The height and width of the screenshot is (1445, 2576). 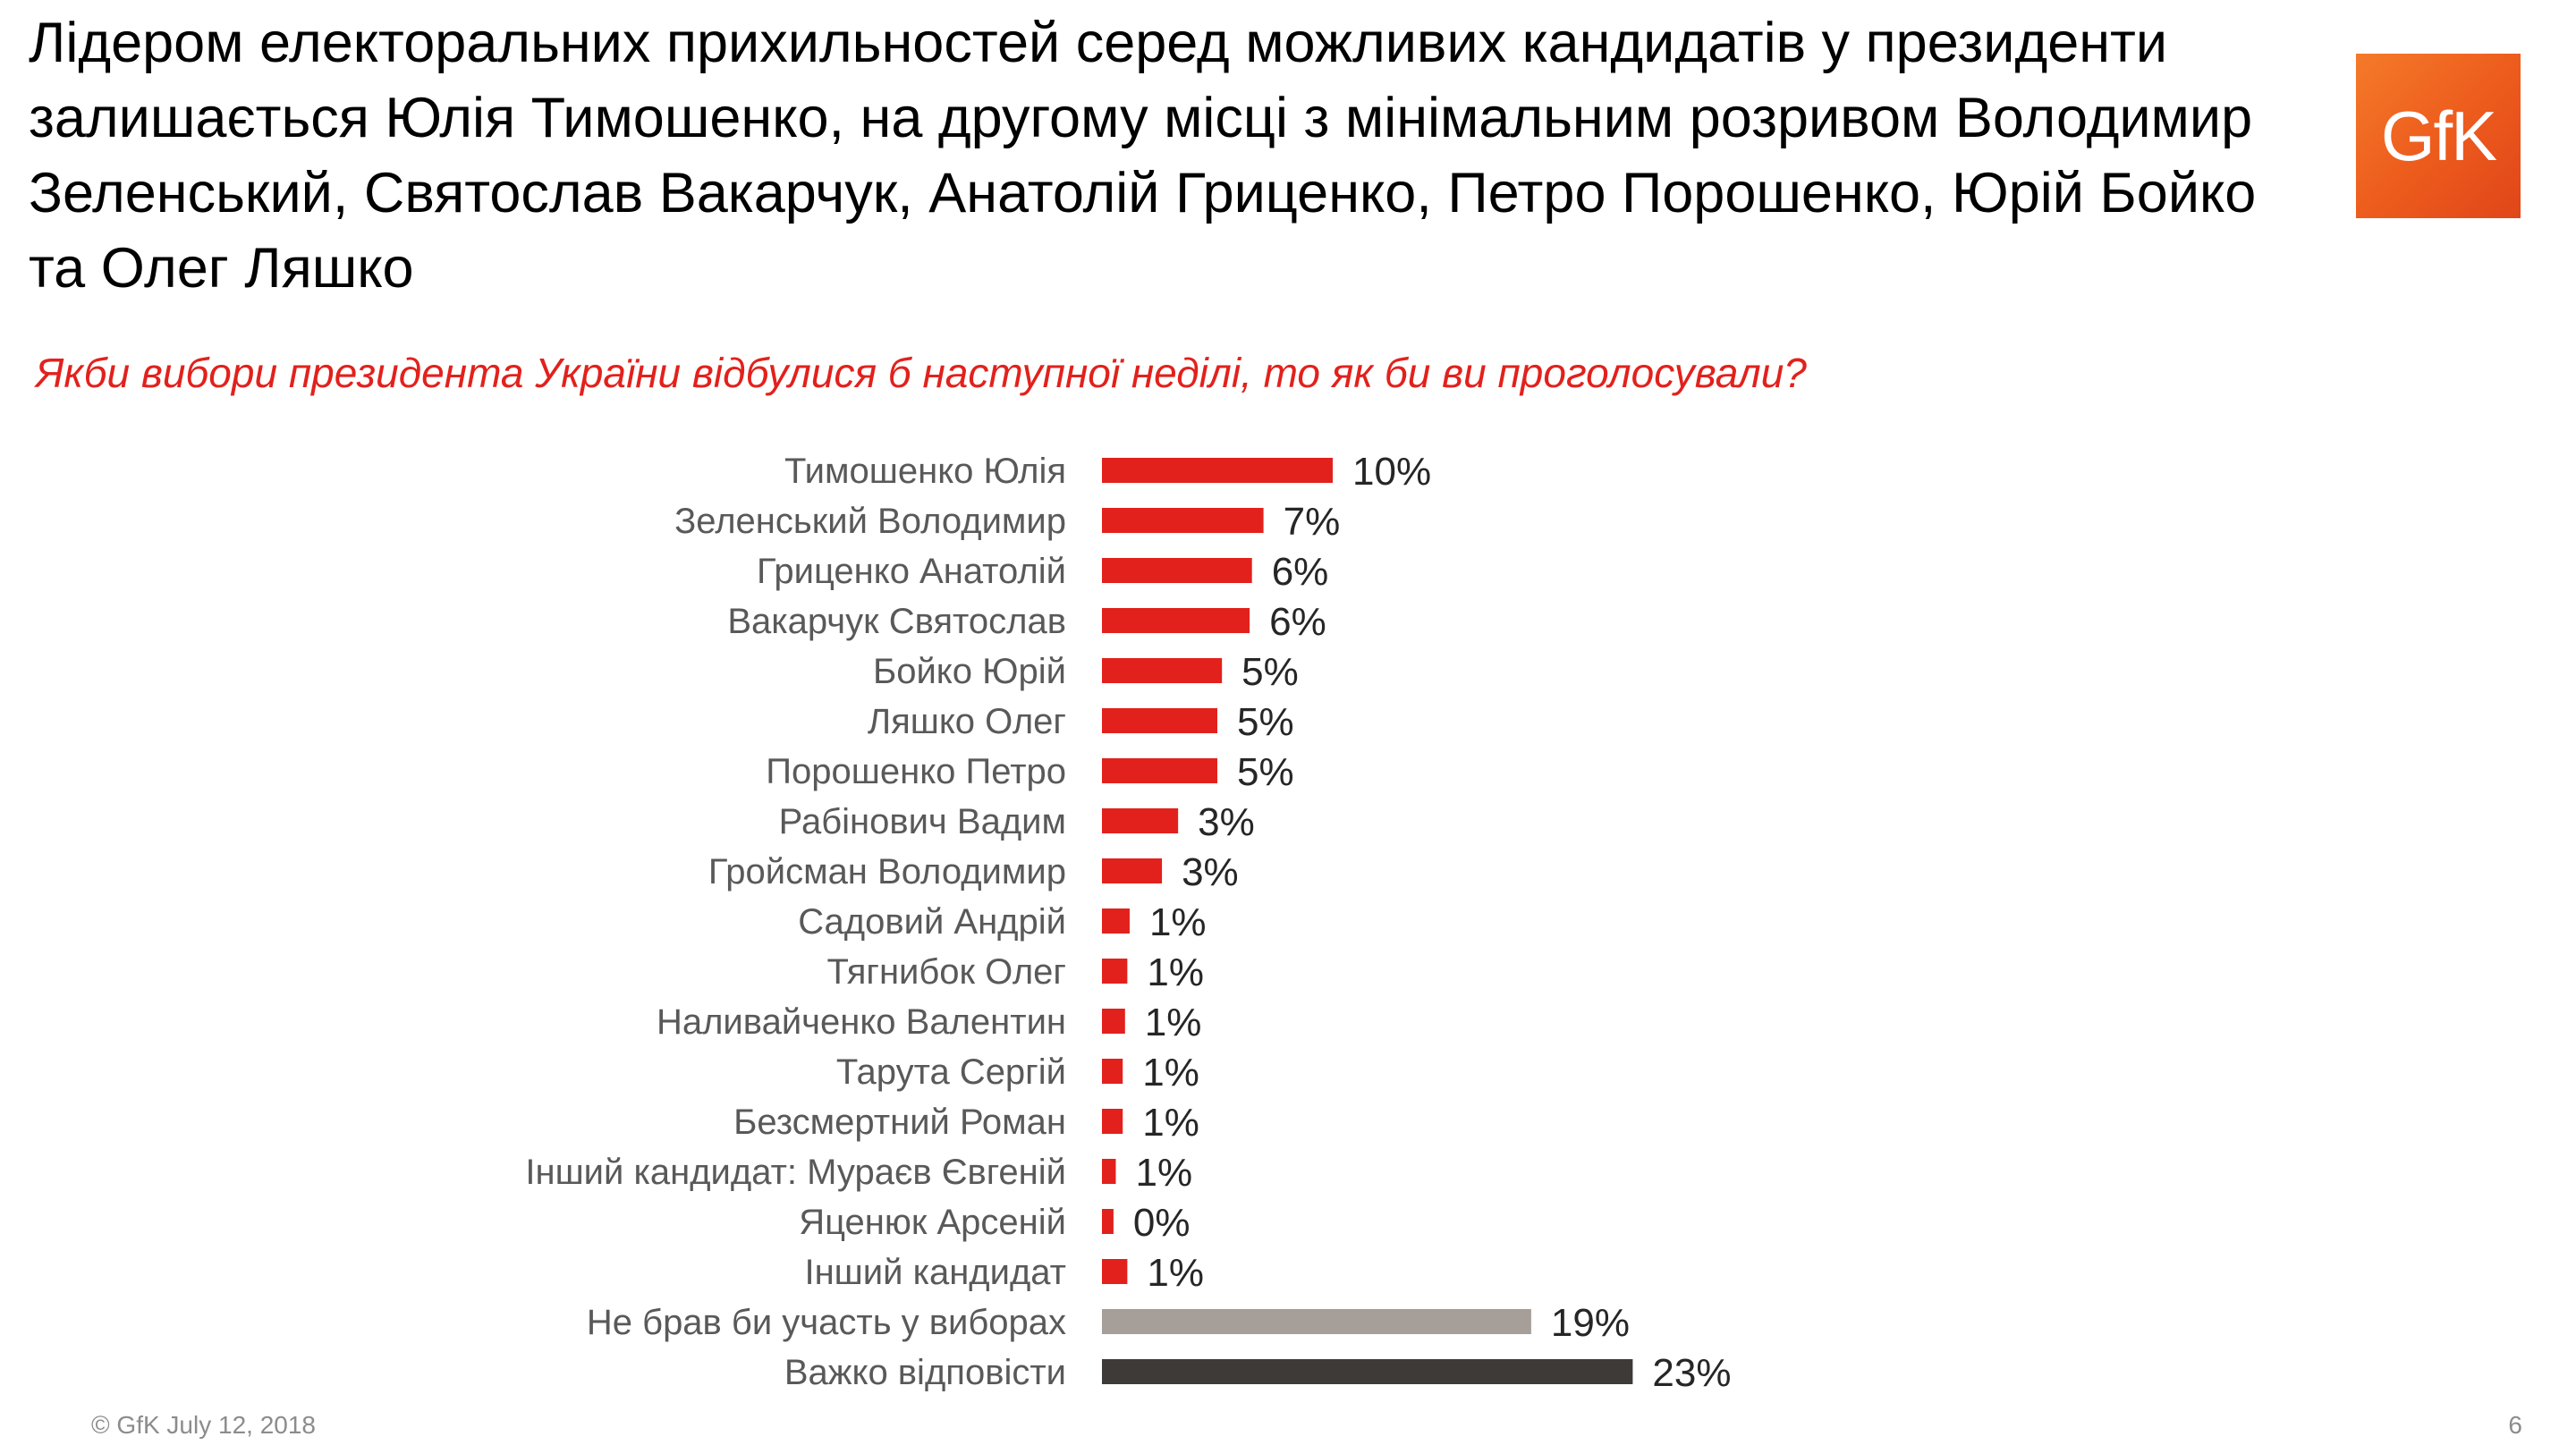 I want to click on category-label: Зеленський Володимир, so click(x=870, y=521).